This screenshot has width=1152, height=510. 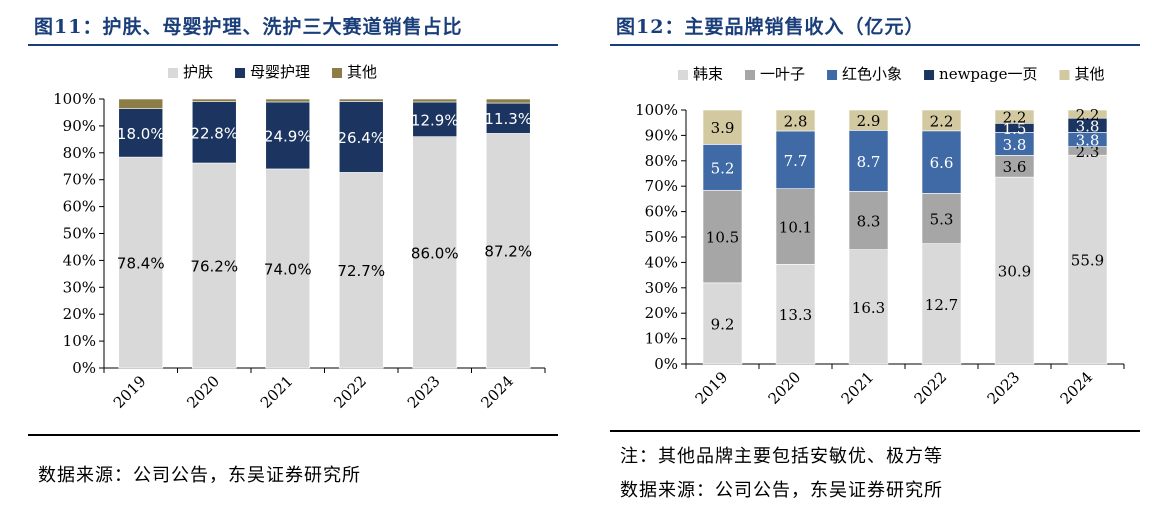 What do you see at coordinates (770, 27) in the screenshot?
I see `right-figure-title: 图12：主要品牌销售收入（亿元）` at bounding box center [770, 27].